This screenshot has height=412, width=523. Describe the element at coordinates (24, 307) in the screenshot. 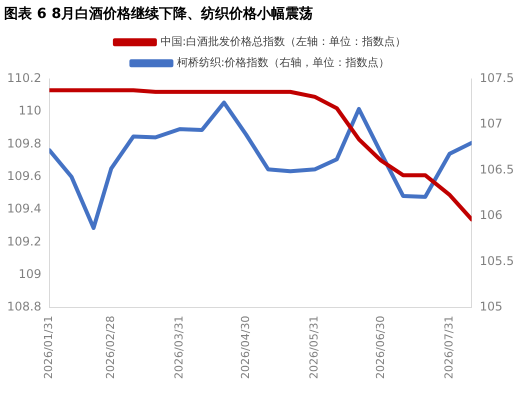

I see `y-tick-label: 108.8` at that location.